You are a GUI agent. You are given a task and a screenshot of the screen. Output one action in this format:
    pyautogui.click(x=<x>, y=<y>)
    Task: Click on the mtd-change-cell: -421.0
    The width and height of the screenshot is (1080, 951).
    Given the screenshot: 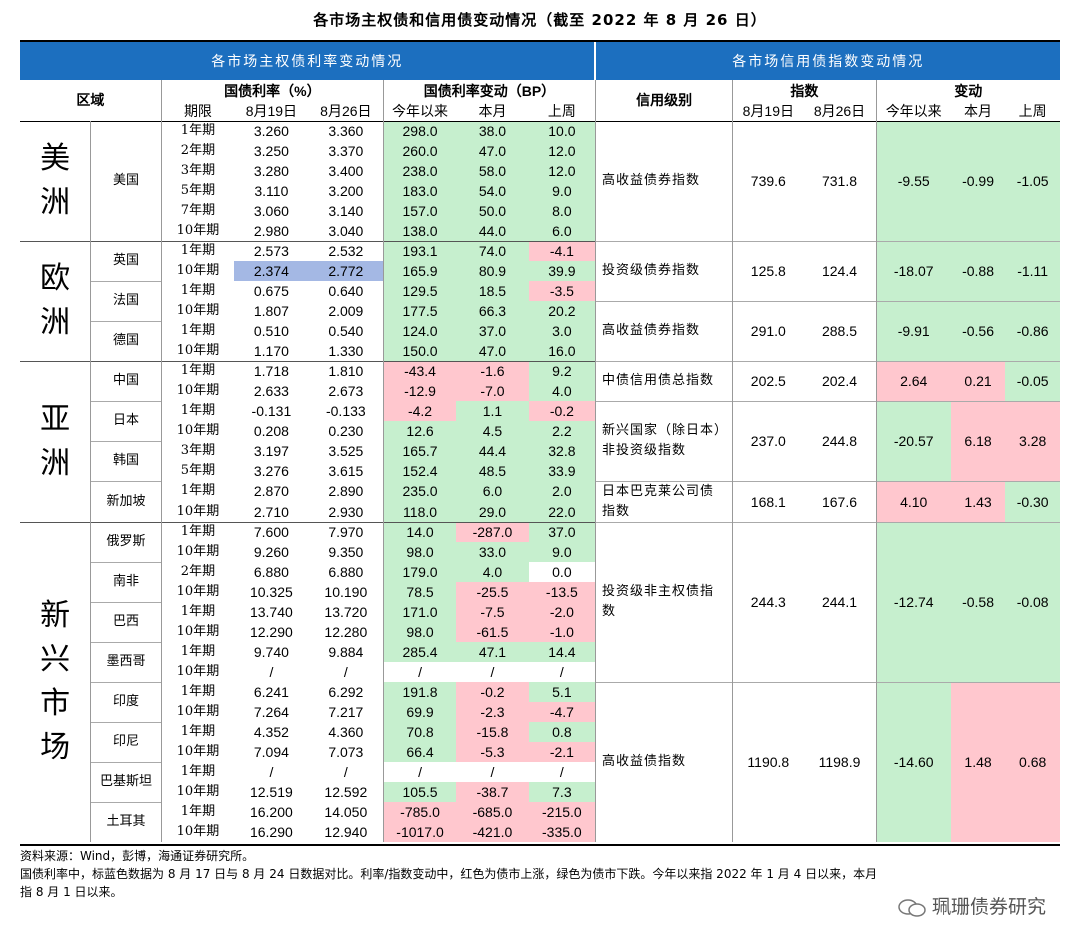 What is the action you would take?
    pyautogui.click(x=492, y=832)
    